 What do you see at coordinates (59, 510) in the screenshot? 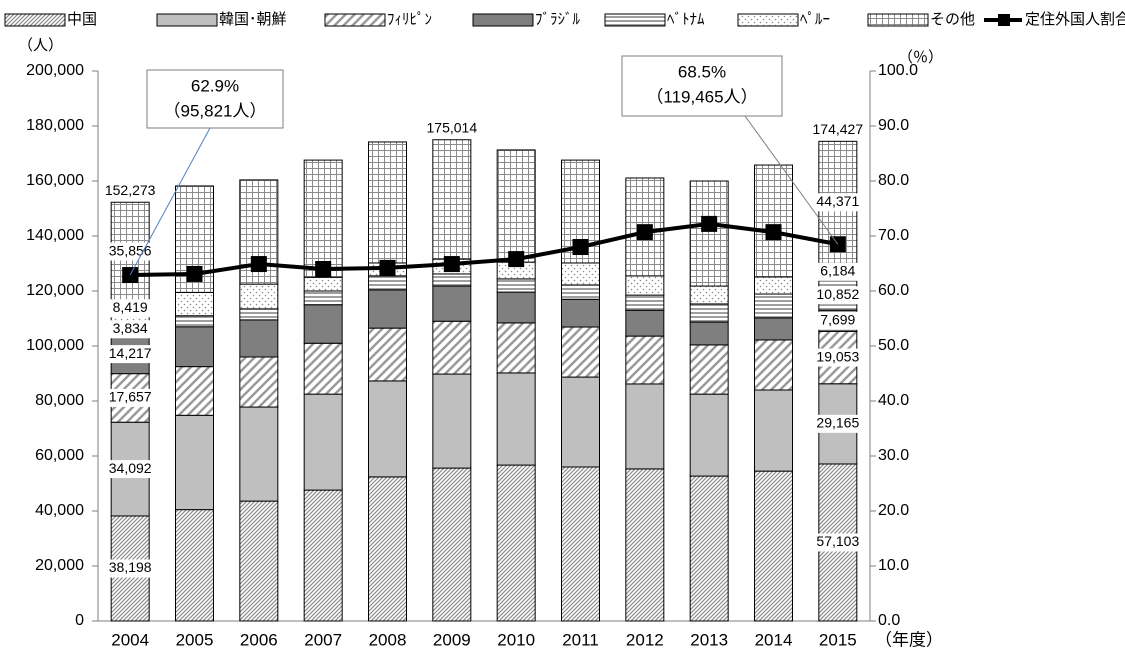
I see `y-tick-label: 40,000` at bounding box center [59, 510].